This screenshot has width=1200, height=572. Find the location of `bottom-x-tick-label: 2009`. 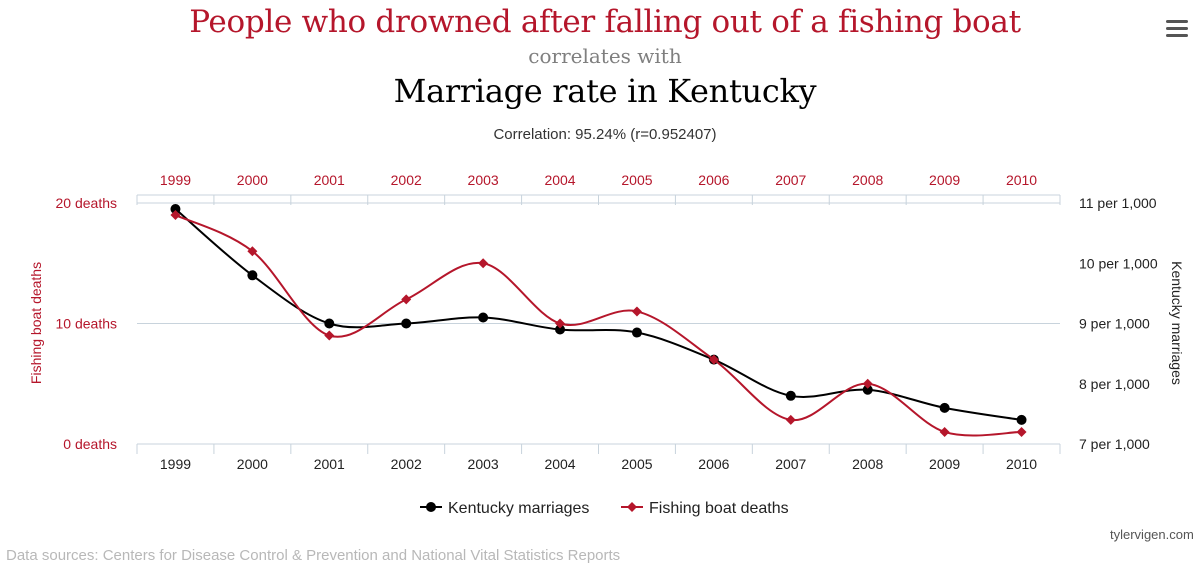

bottom-x-tick-label: 2009 is located at coordinates (944, 464).